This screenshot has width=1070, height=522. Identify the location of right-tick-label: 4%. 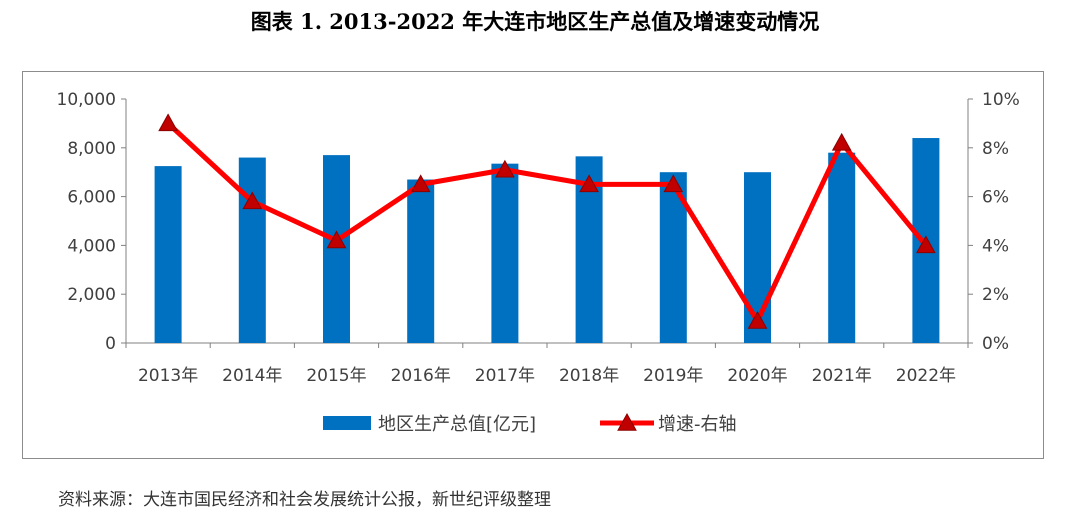
(995, 246).